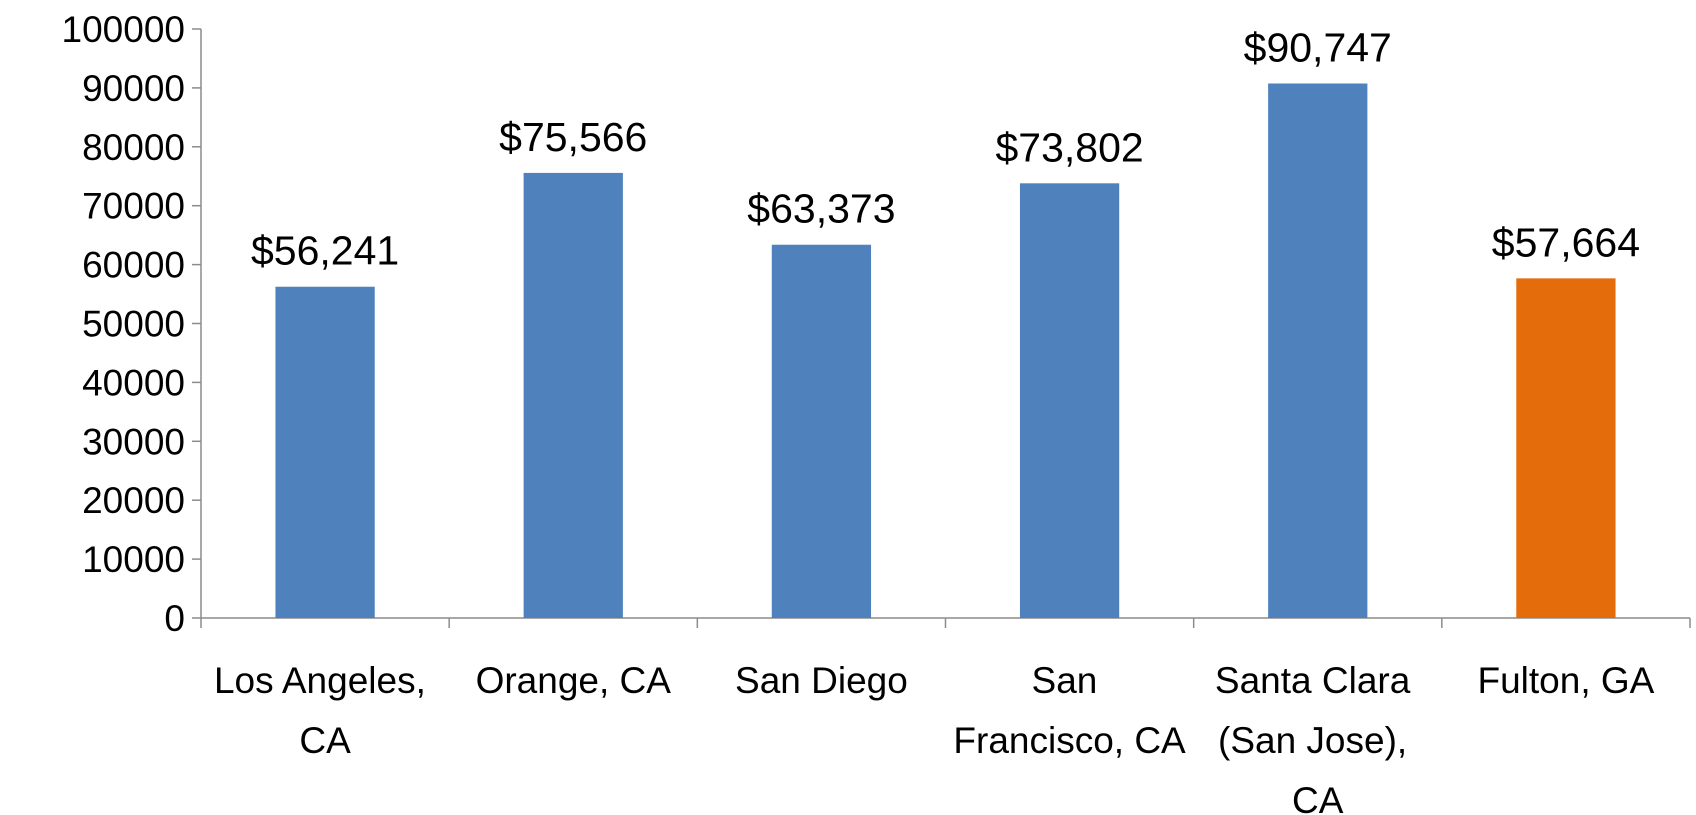  I want to click on y-tick-label: 20000, so click(133, 500).